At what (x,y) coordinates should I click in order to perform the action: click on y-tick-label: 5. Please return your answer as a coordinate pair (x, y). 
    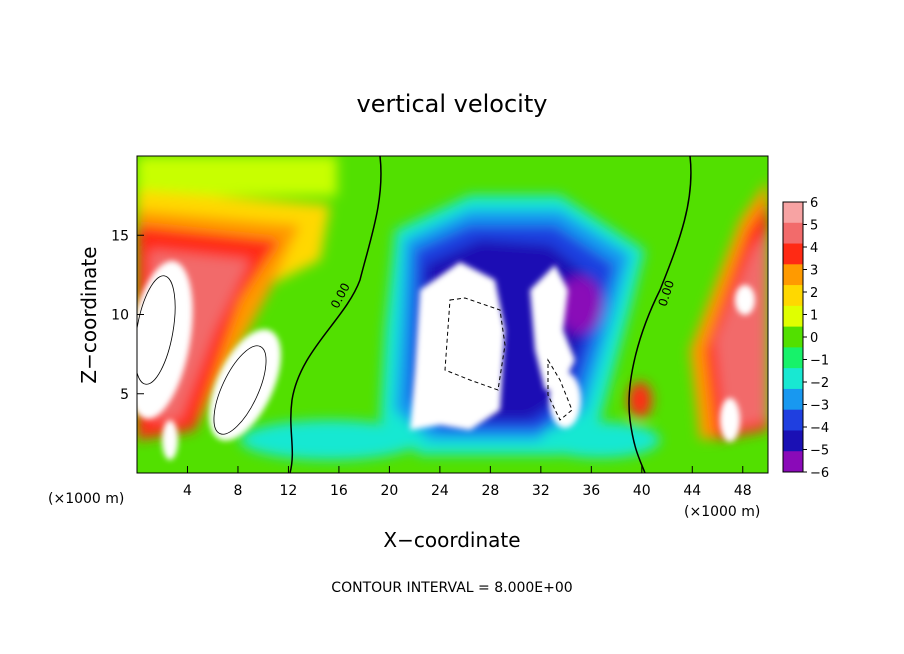
    Looking at the image, I should click on (124, 395).